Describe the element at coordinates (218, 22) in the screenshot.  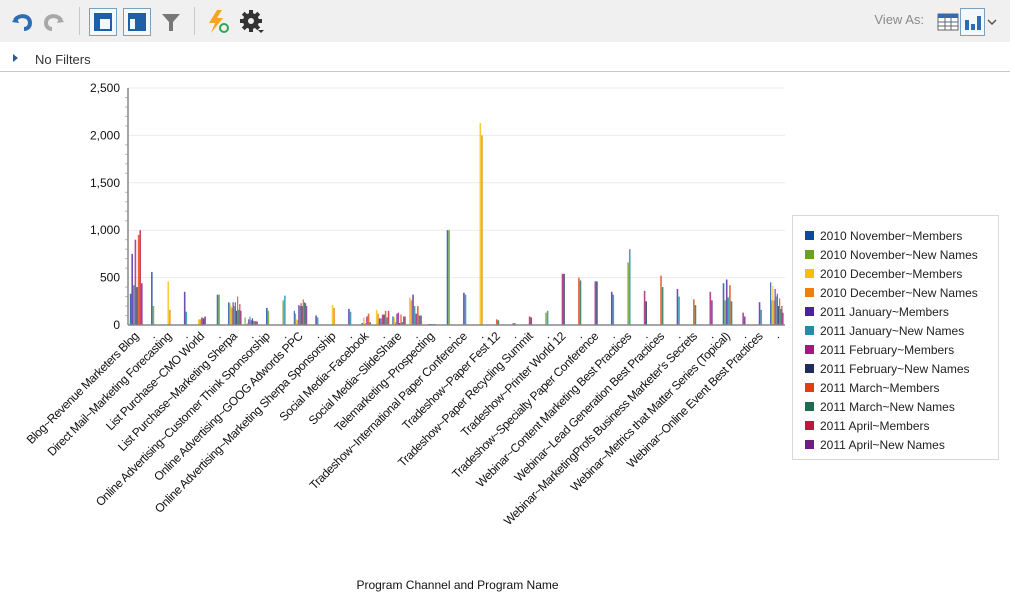
I see `lightning-refresh-icon` at that location.